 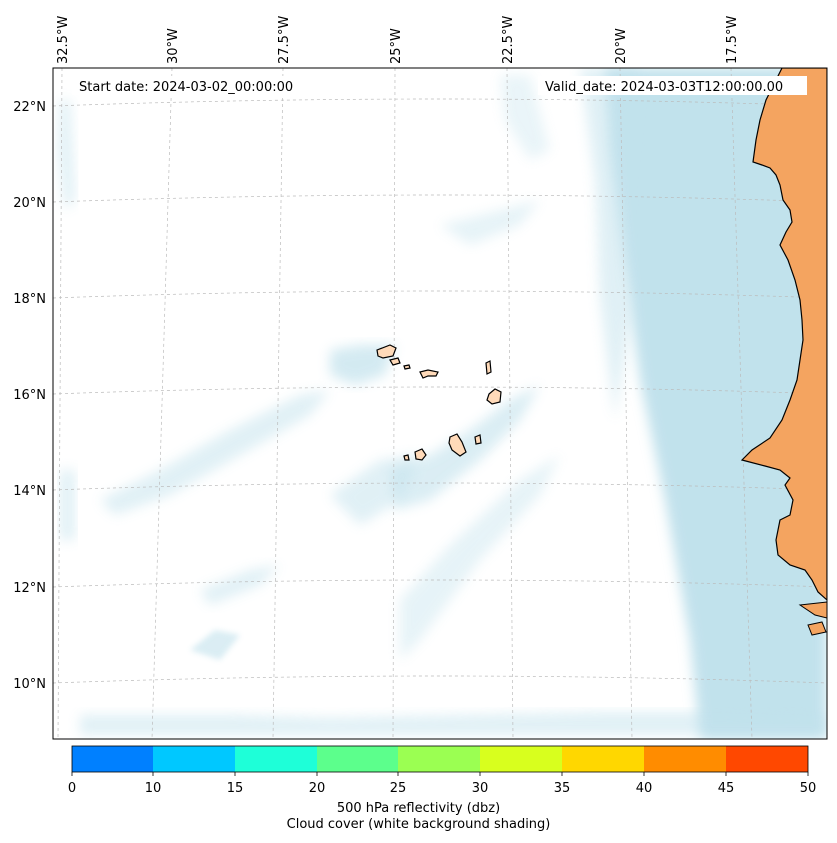 What do you see at coordinates (29, 395) in the screenshot?
I see `lat-label-16n: 16°N` at bounding box center [29, 395].